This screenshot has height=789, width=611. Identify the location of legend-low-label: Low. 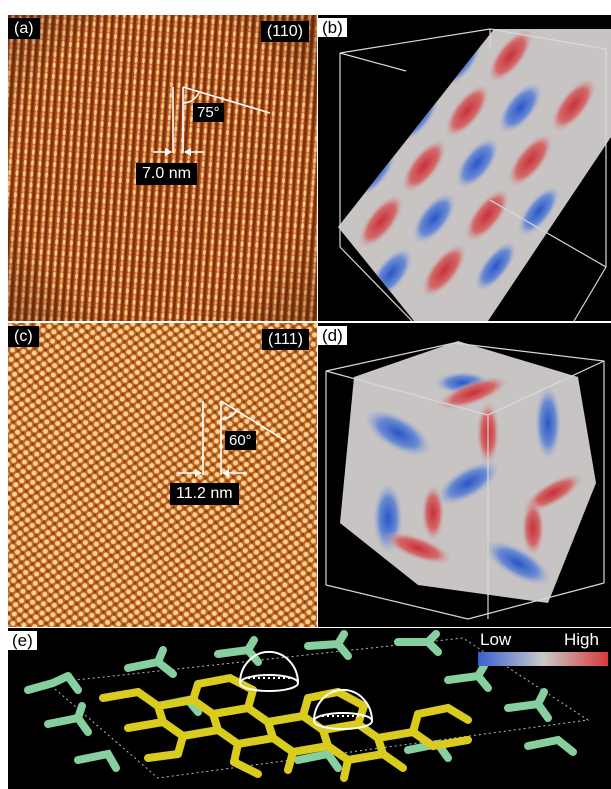
(496, 639).